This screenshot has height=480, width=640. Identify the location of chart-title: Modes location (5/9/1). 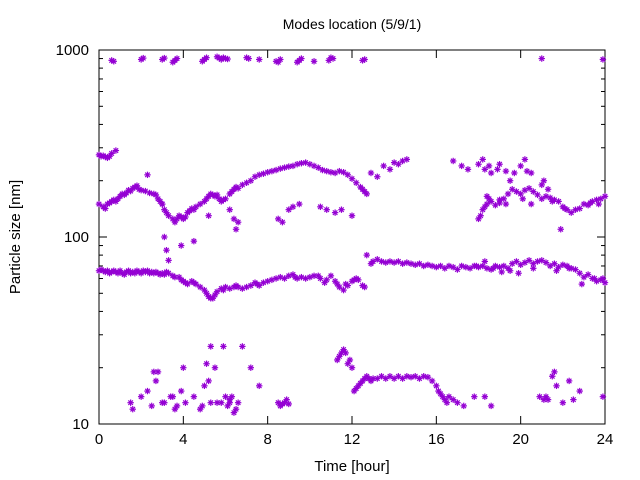
(352, 24).